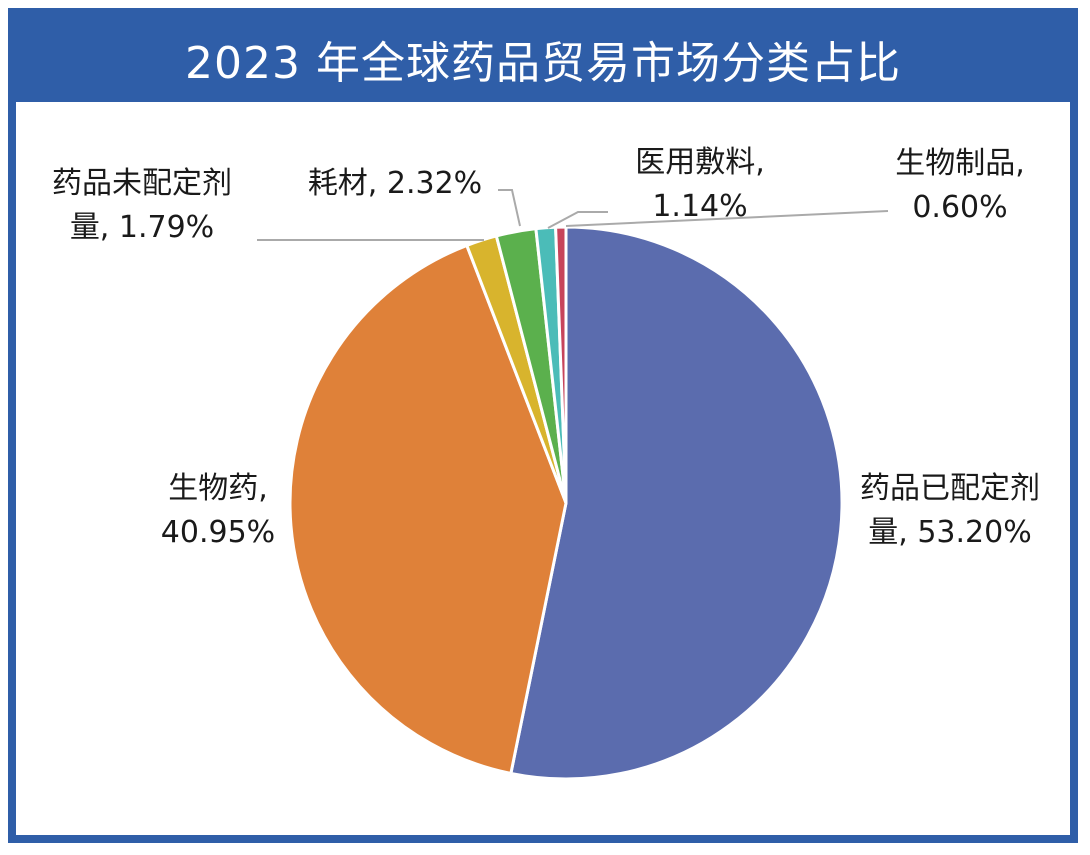 Image resolution: width=1090 pixels, height=855 pixels. What do you see at coordinates (960, 185) in the screenshot?
I see `data-label-5: 生物制品, 0.60%` at bounding box center [960, 185].